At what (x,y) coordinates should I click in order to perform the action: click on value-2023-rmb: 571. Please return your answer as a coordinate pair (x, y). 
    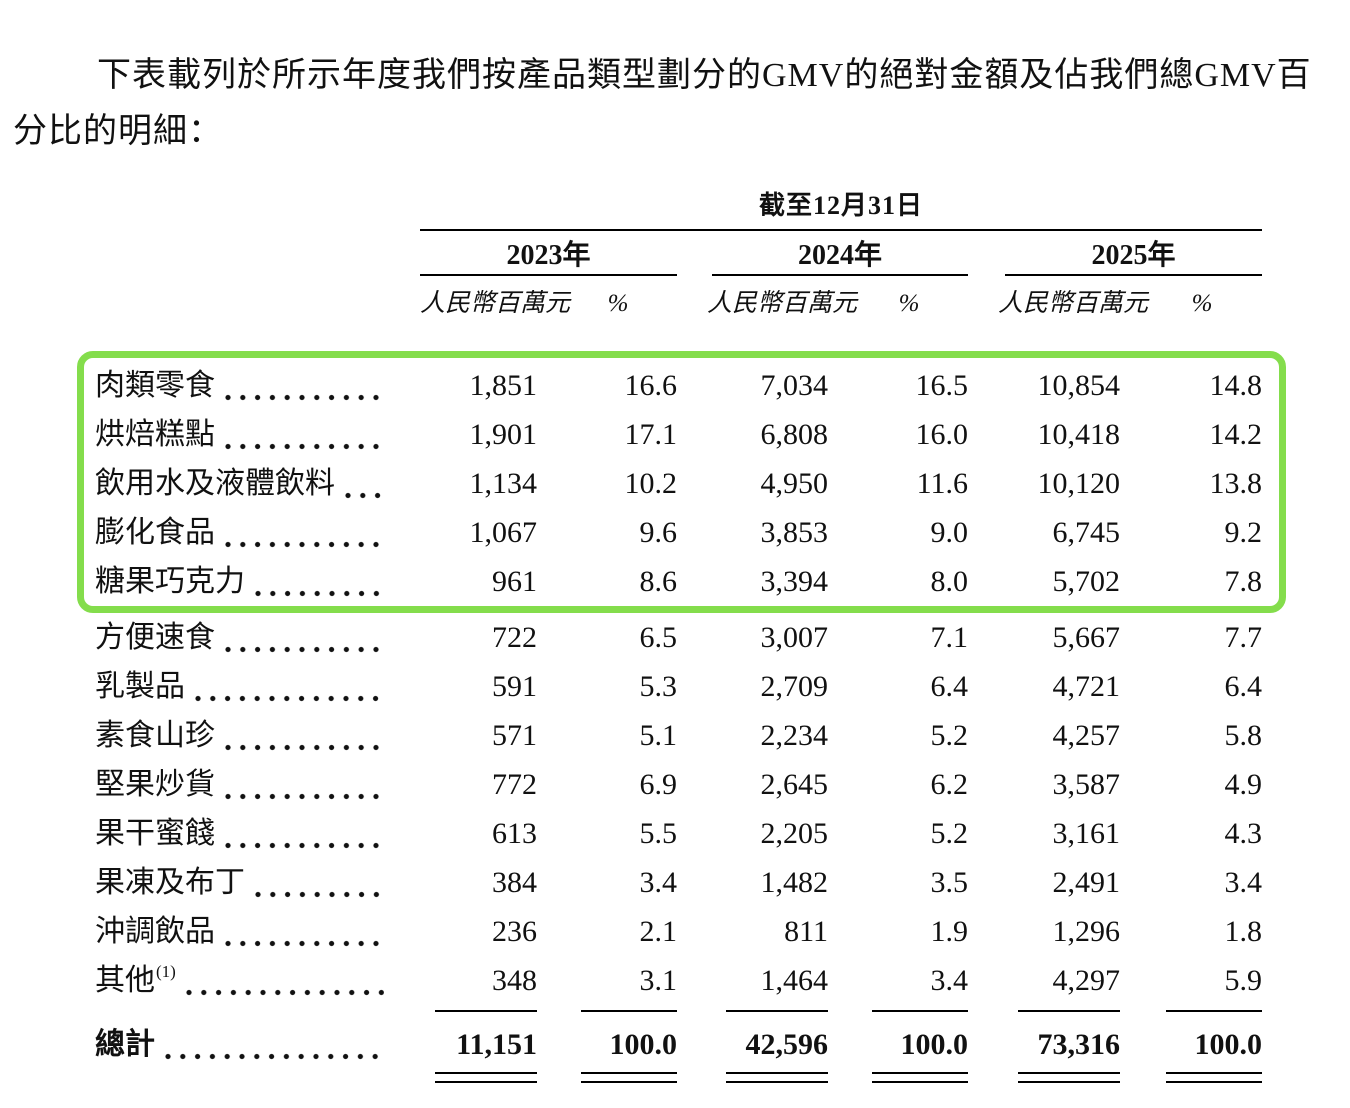
    Looking at the image, I should click on (514, 735).